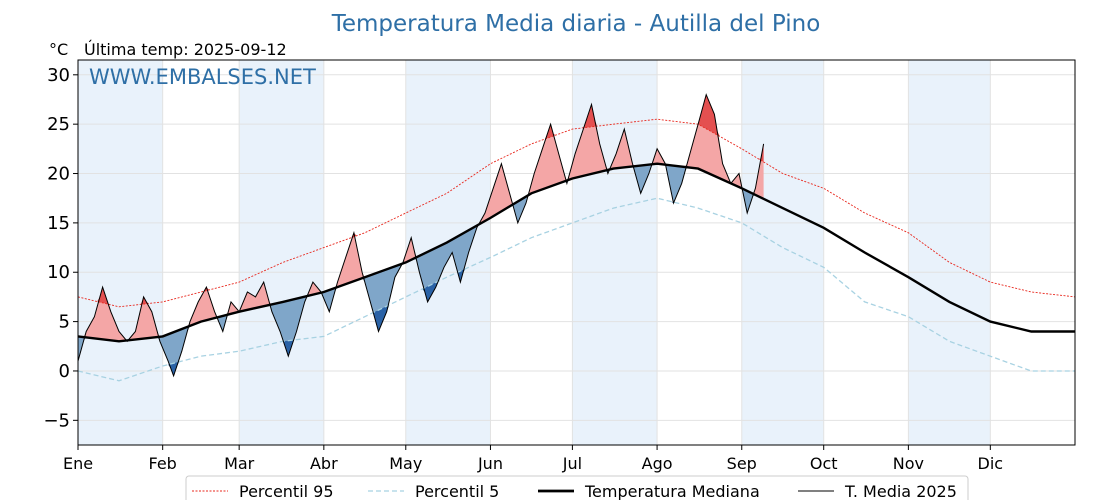 This screenshot has width=1120, height=504. I want to click on x-tick-label: Mar, so click(239, 463).